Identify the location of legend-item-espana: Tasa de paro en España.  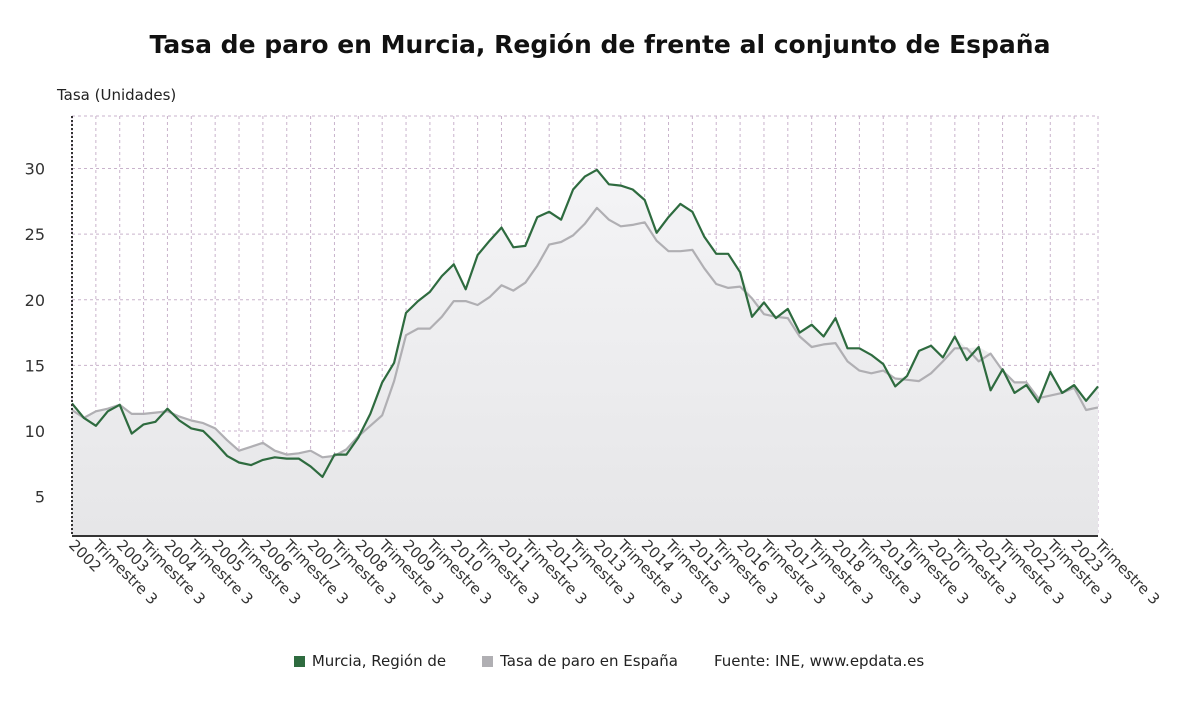
(580, 661).